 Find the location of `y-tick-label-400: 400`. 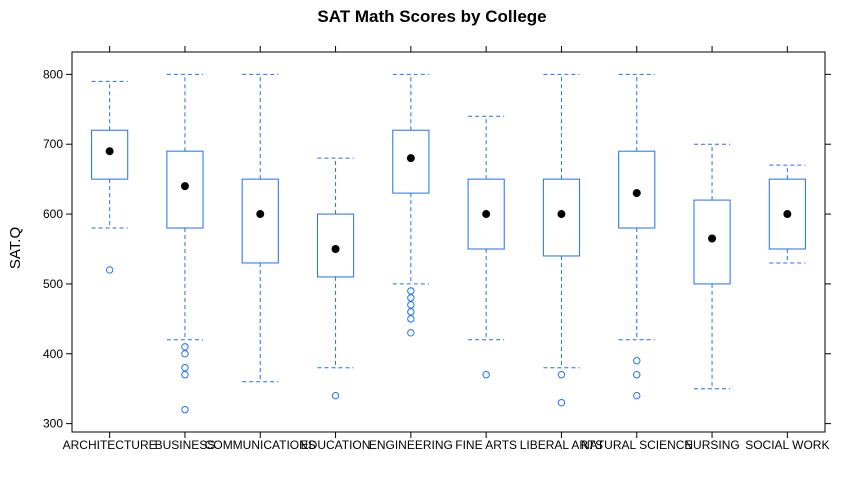

y-tick-label-400: 400 is located at coordinates (53, 354).